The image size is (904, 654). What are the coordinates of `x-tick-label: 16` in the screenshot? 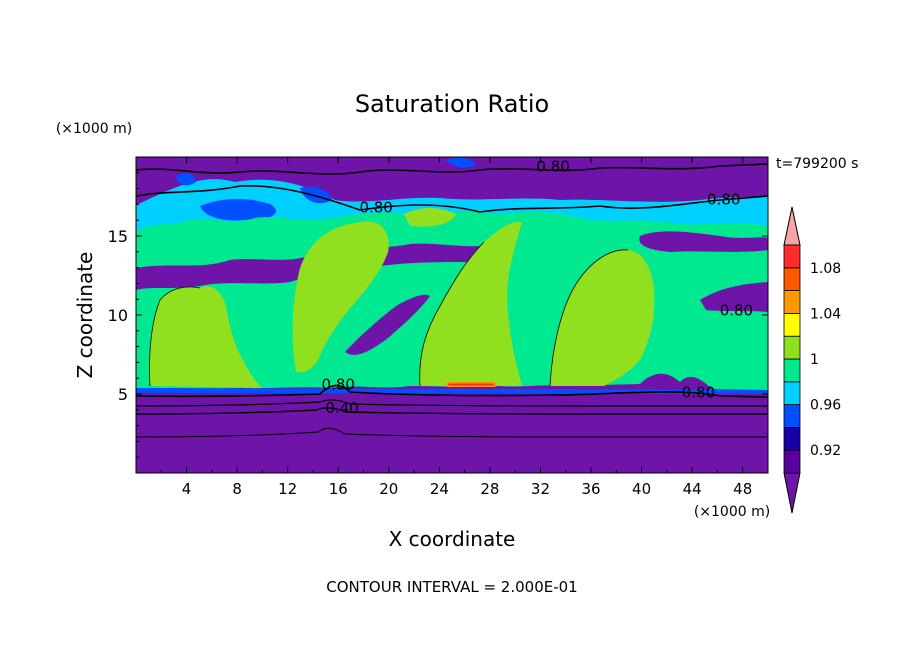 It's located at (338, 489).